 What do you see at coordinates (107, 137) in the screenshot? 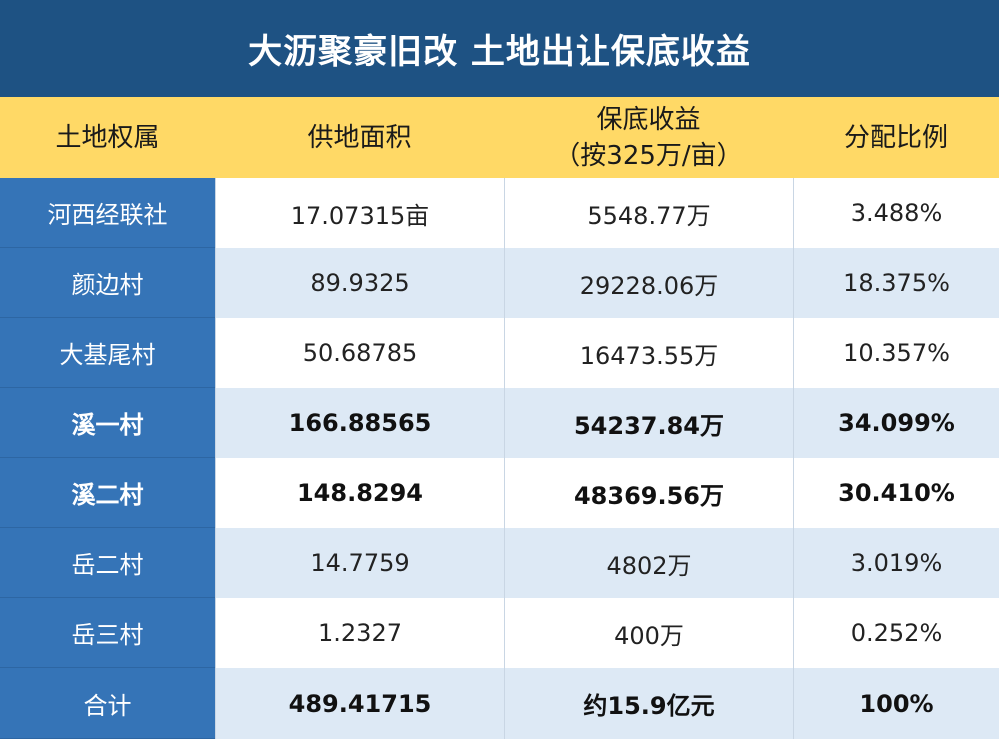
I see `header-owner: 土地权属` at bounding box center [107, 137].